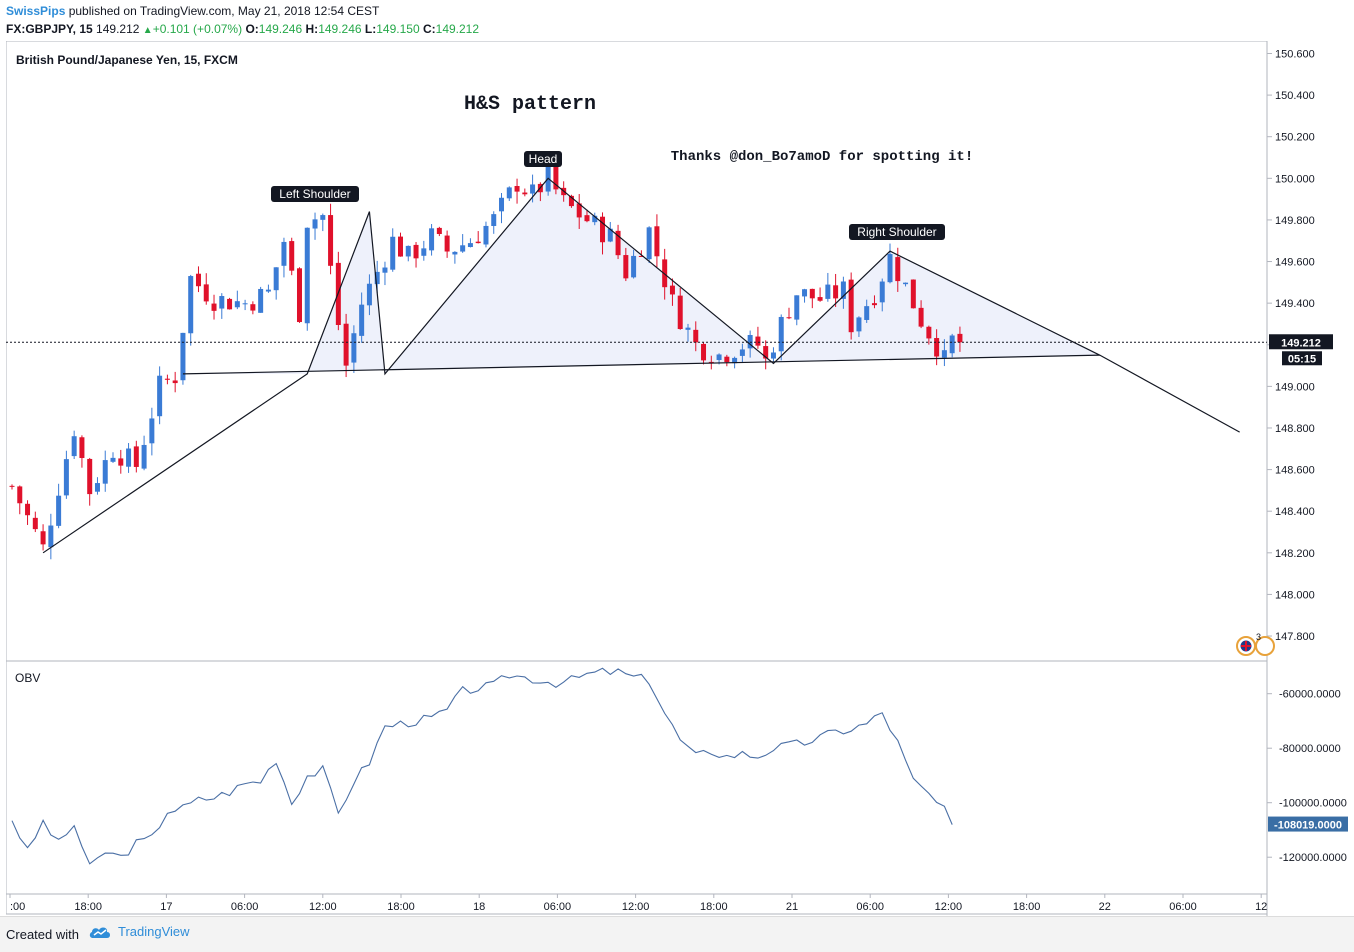 The width and height of the screenshot is (1354, 952). I want to click on time-tick-label-14: 22, so click(1105, 907).